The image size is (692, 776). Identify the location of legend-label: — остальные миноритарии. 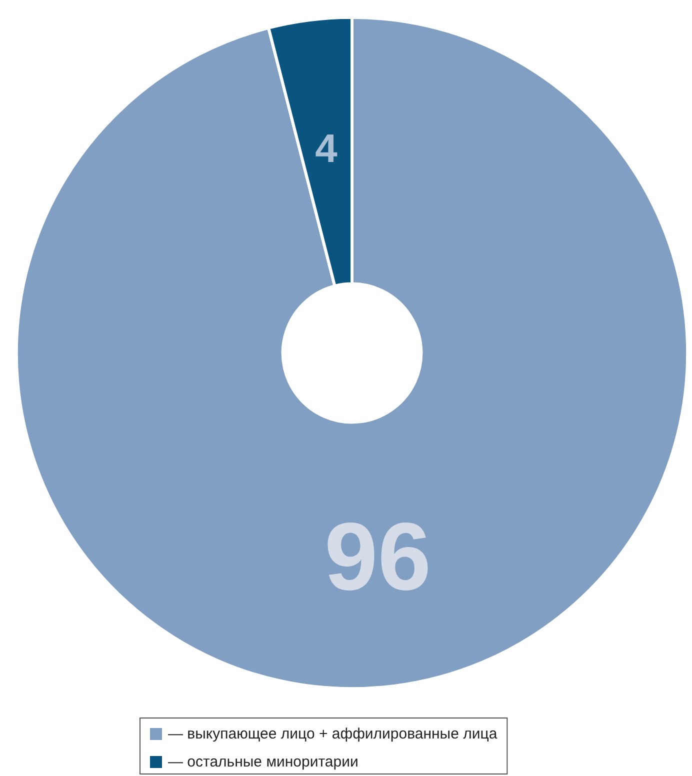
(263, 762).